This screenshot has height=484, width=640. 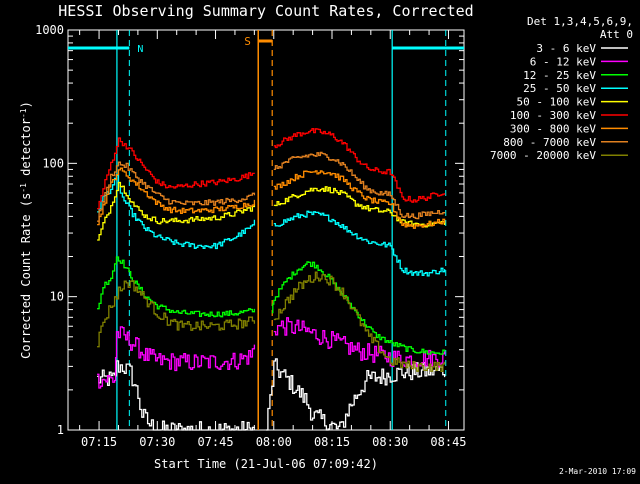 What do you see at coordinates (60, 430) in the screenshot?
I see `y-tick-label: 1` at bounding box center [60, 430].